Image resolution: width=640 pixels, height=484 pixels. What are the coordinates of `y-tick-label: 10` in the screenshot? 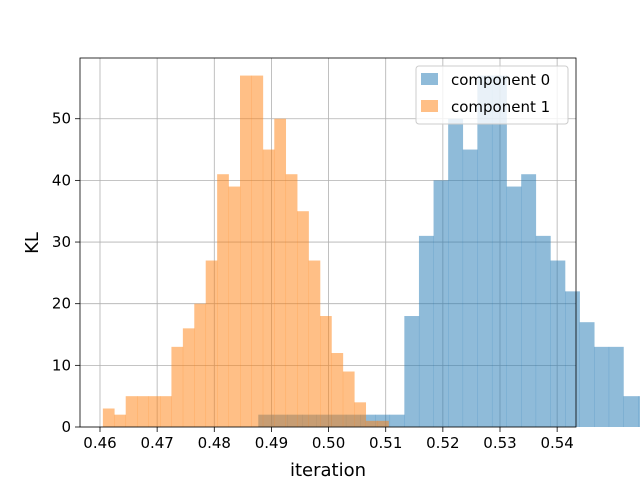 It's located at (61, 365).